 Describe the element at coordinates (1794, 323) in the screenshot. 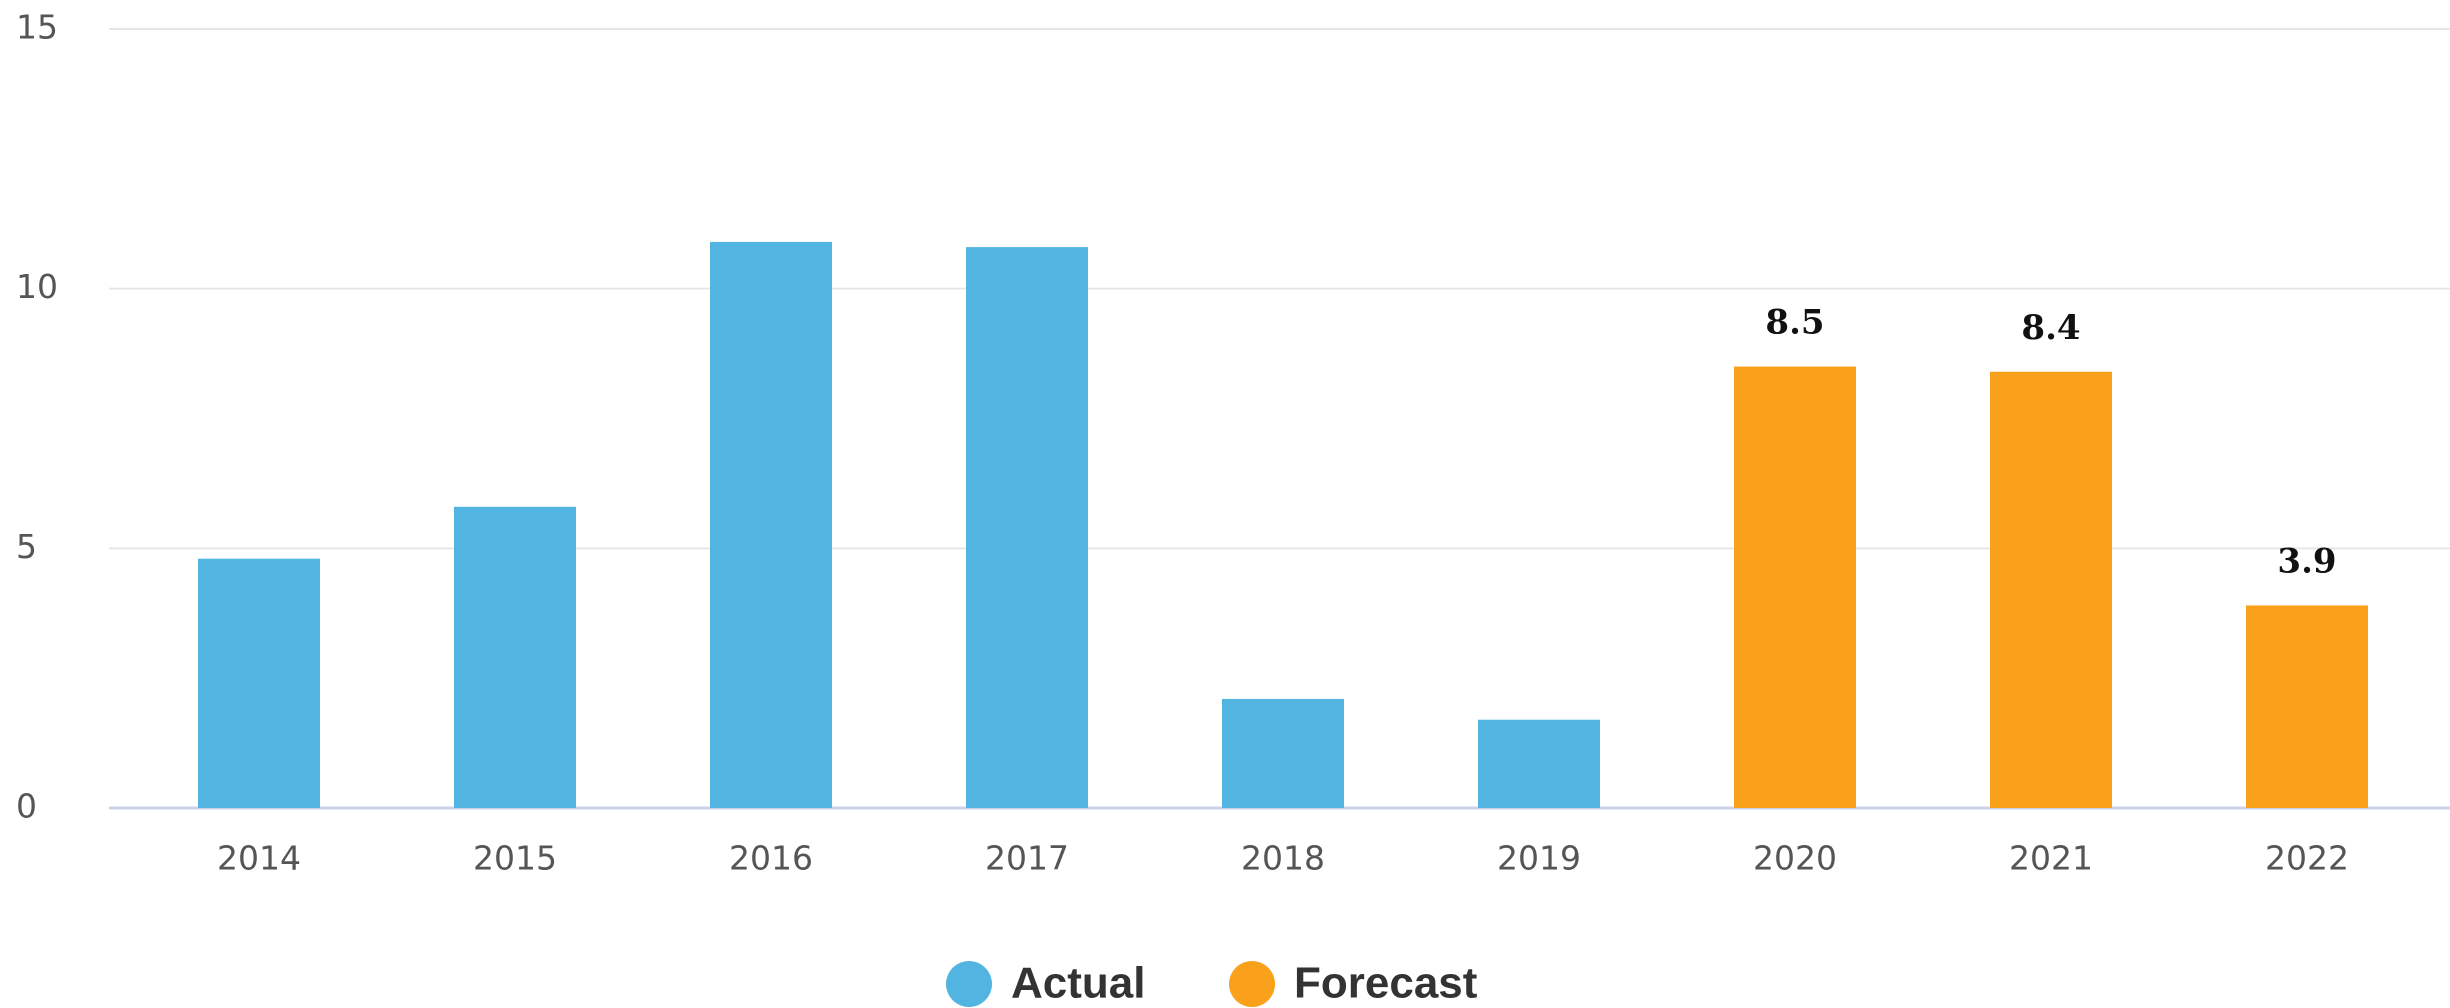

I see `data-label: 8.5` at that location.